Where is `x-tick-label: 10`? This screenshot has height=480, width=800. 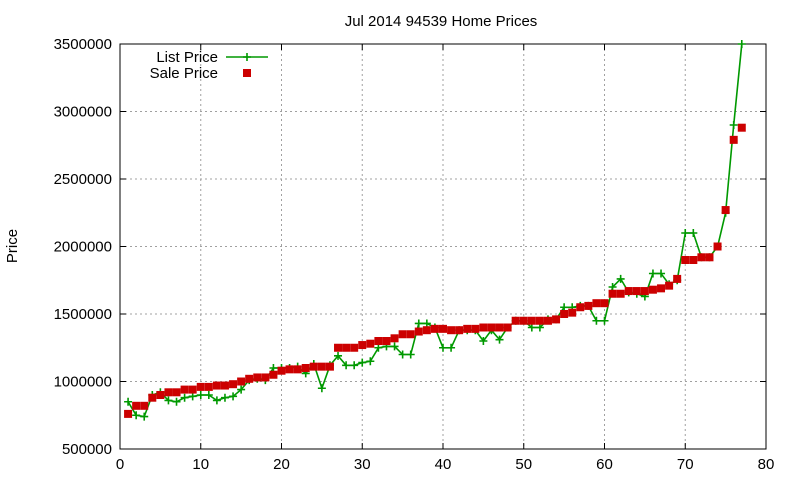 x-tick-label: 10 is located at coordinates (200, 464).